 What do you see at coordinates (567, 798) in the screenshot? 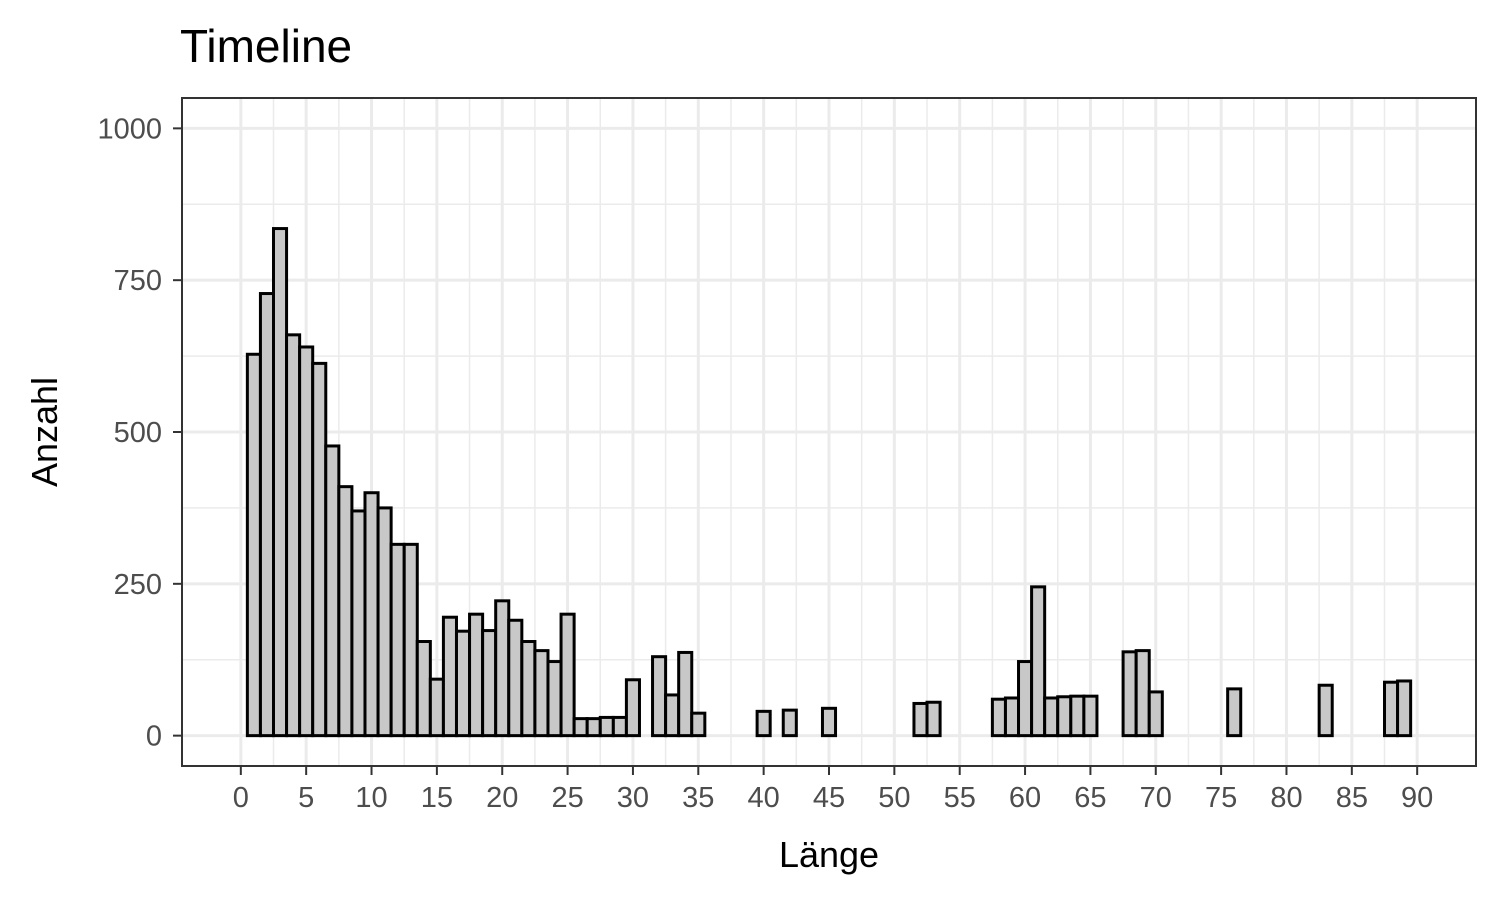
I see `x-tick-label: 25` at bounding box center [567, 798].